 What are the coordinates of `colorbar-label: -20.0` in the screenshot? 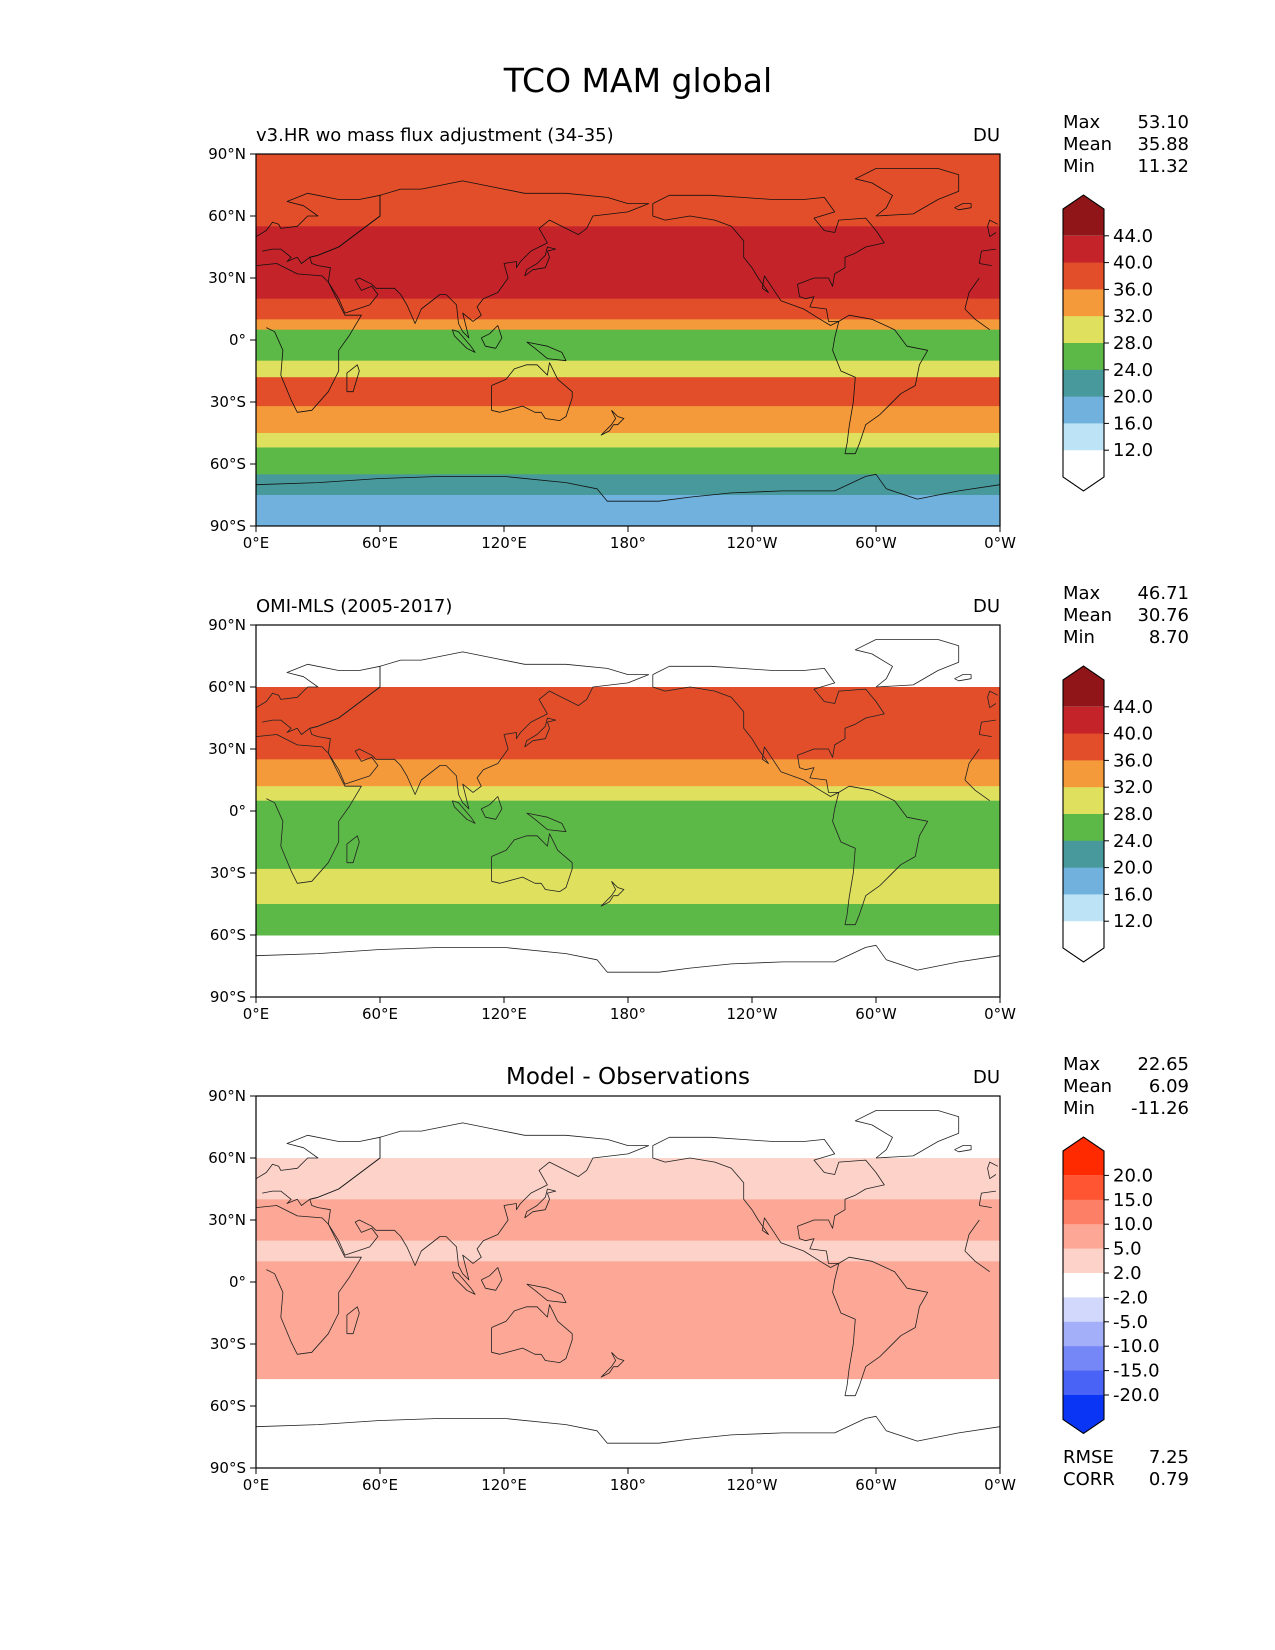 It's located at (1136, 1395).